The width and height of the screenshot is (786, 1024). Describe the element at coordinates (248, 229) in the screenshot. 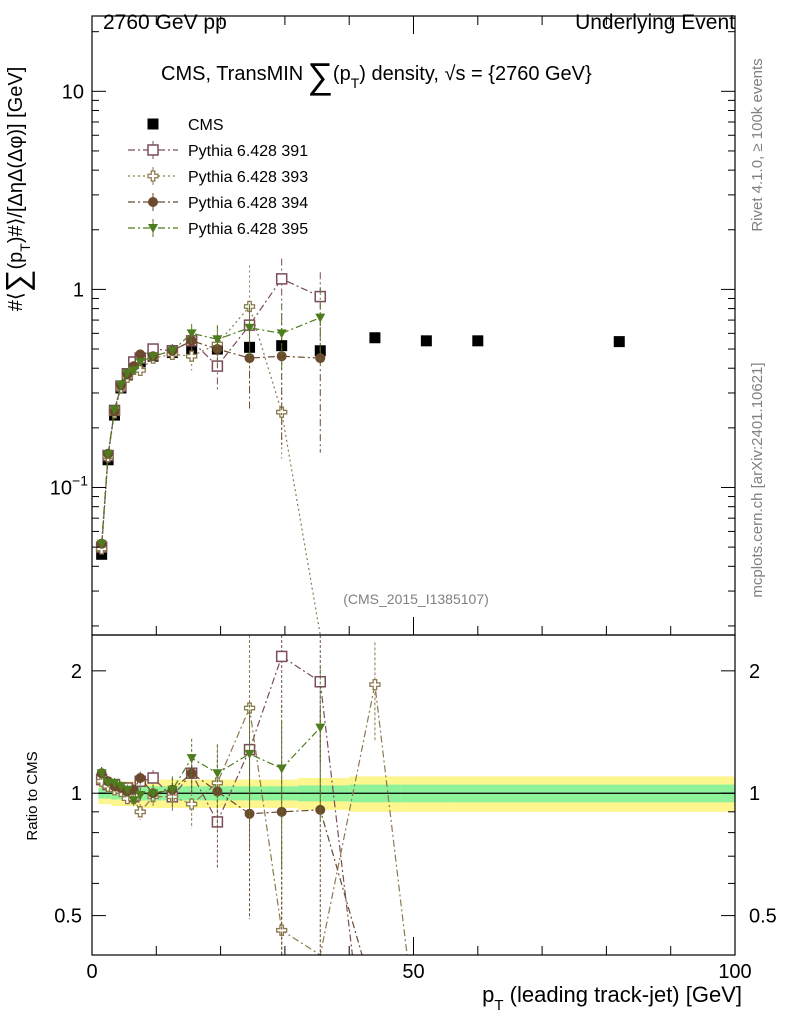

I see `legend-label: Pythia 6.428 395` at that location.